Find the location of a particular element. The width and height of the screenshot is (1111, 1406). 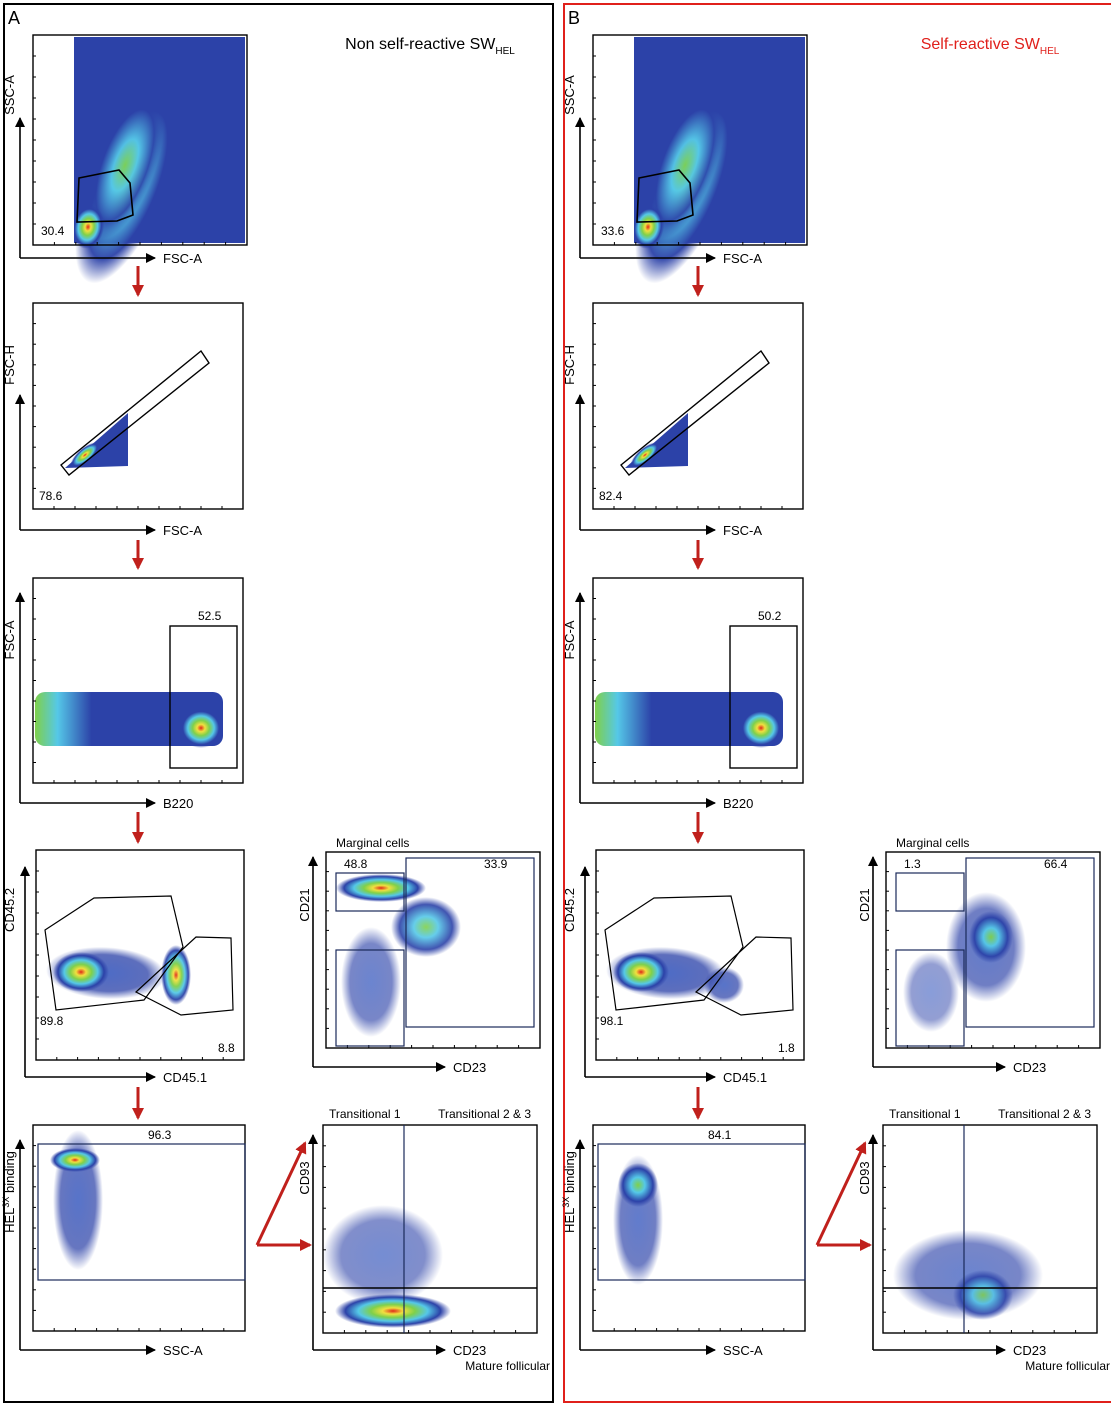

gate-value: 96.3 is located at coordinates (160, 1135).